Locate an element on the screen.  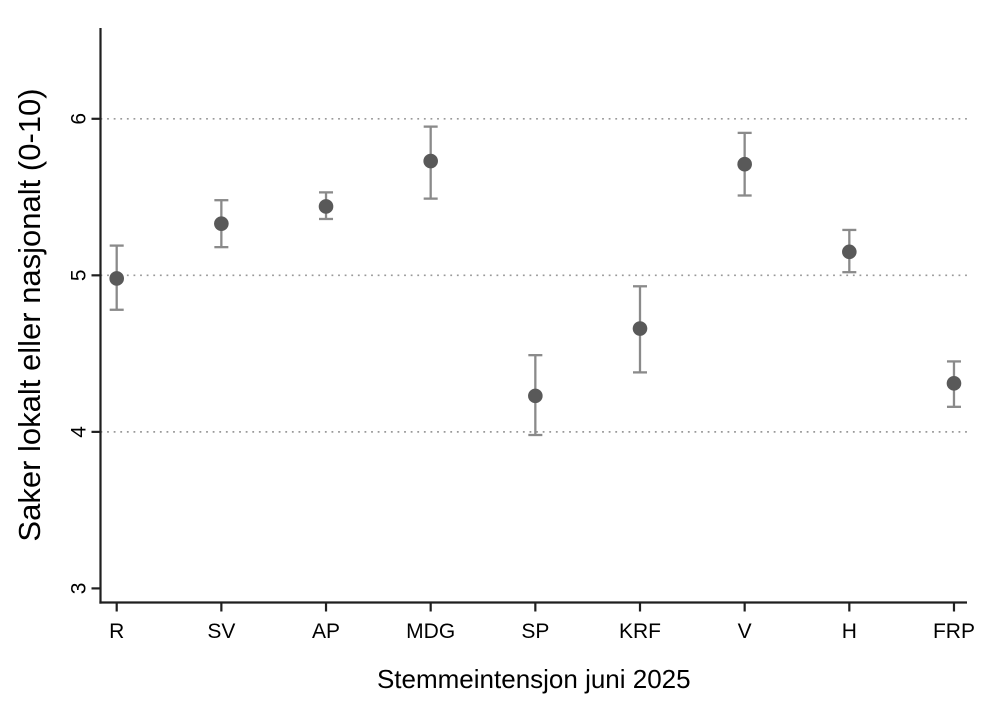
data-marker-MDG is located at coordinates (430, 161).